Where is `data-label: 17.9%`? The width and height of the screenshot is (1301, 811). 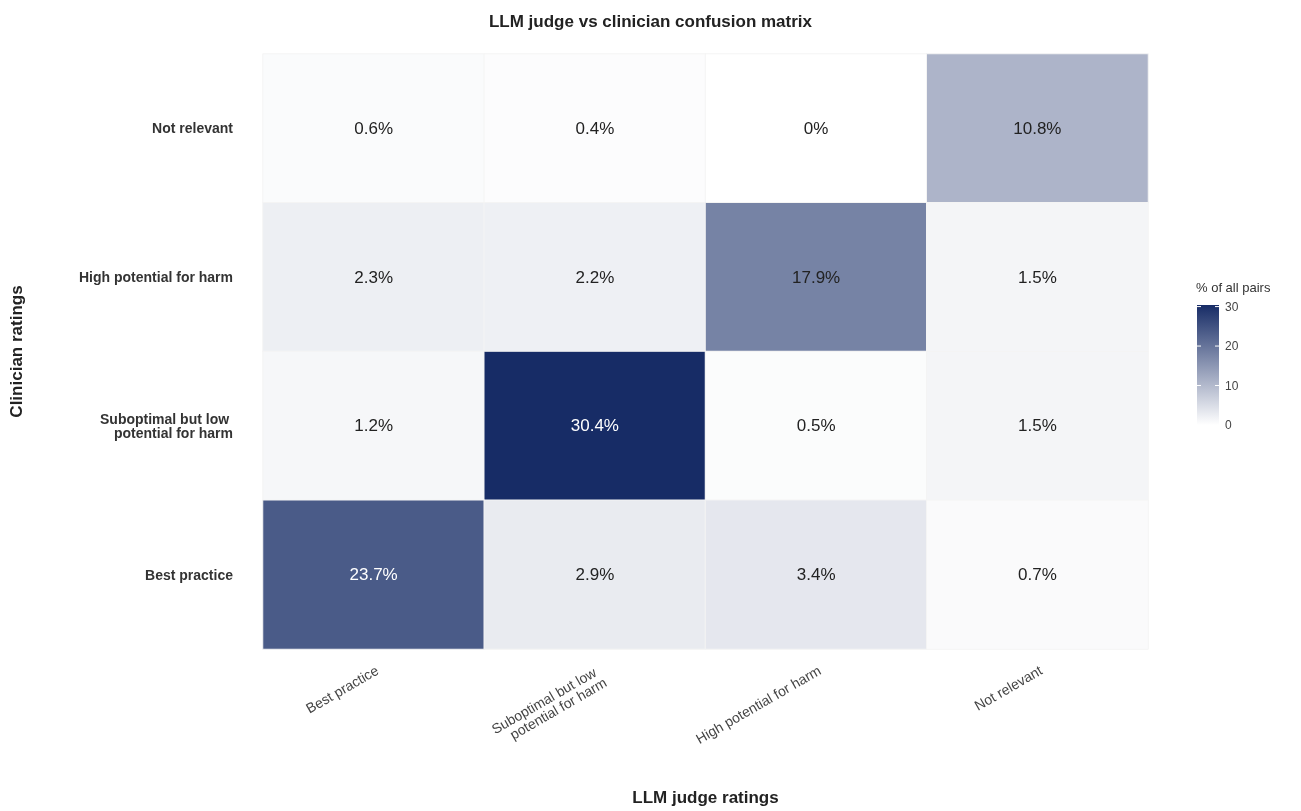
data-label: 17.9% is located at coordinates (816, 277).